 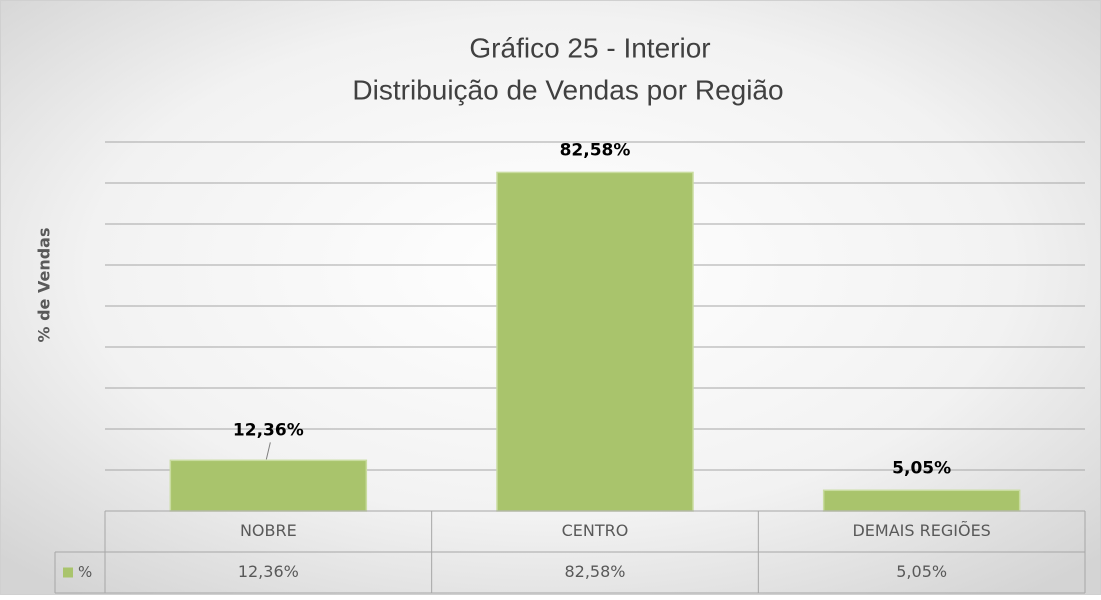 I want to click on data-label: 12,36%, so click(x=268, y=430).